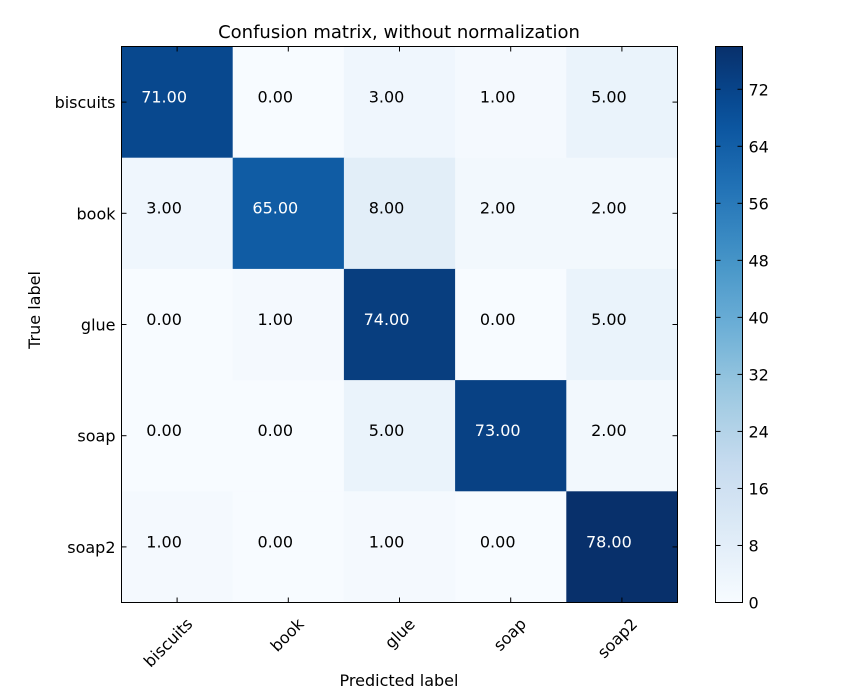 The image size is (846, 695). Describe the element at coordinates (85, 102) in the screenshot. I see `y-tick-label: biscuits` at that location.